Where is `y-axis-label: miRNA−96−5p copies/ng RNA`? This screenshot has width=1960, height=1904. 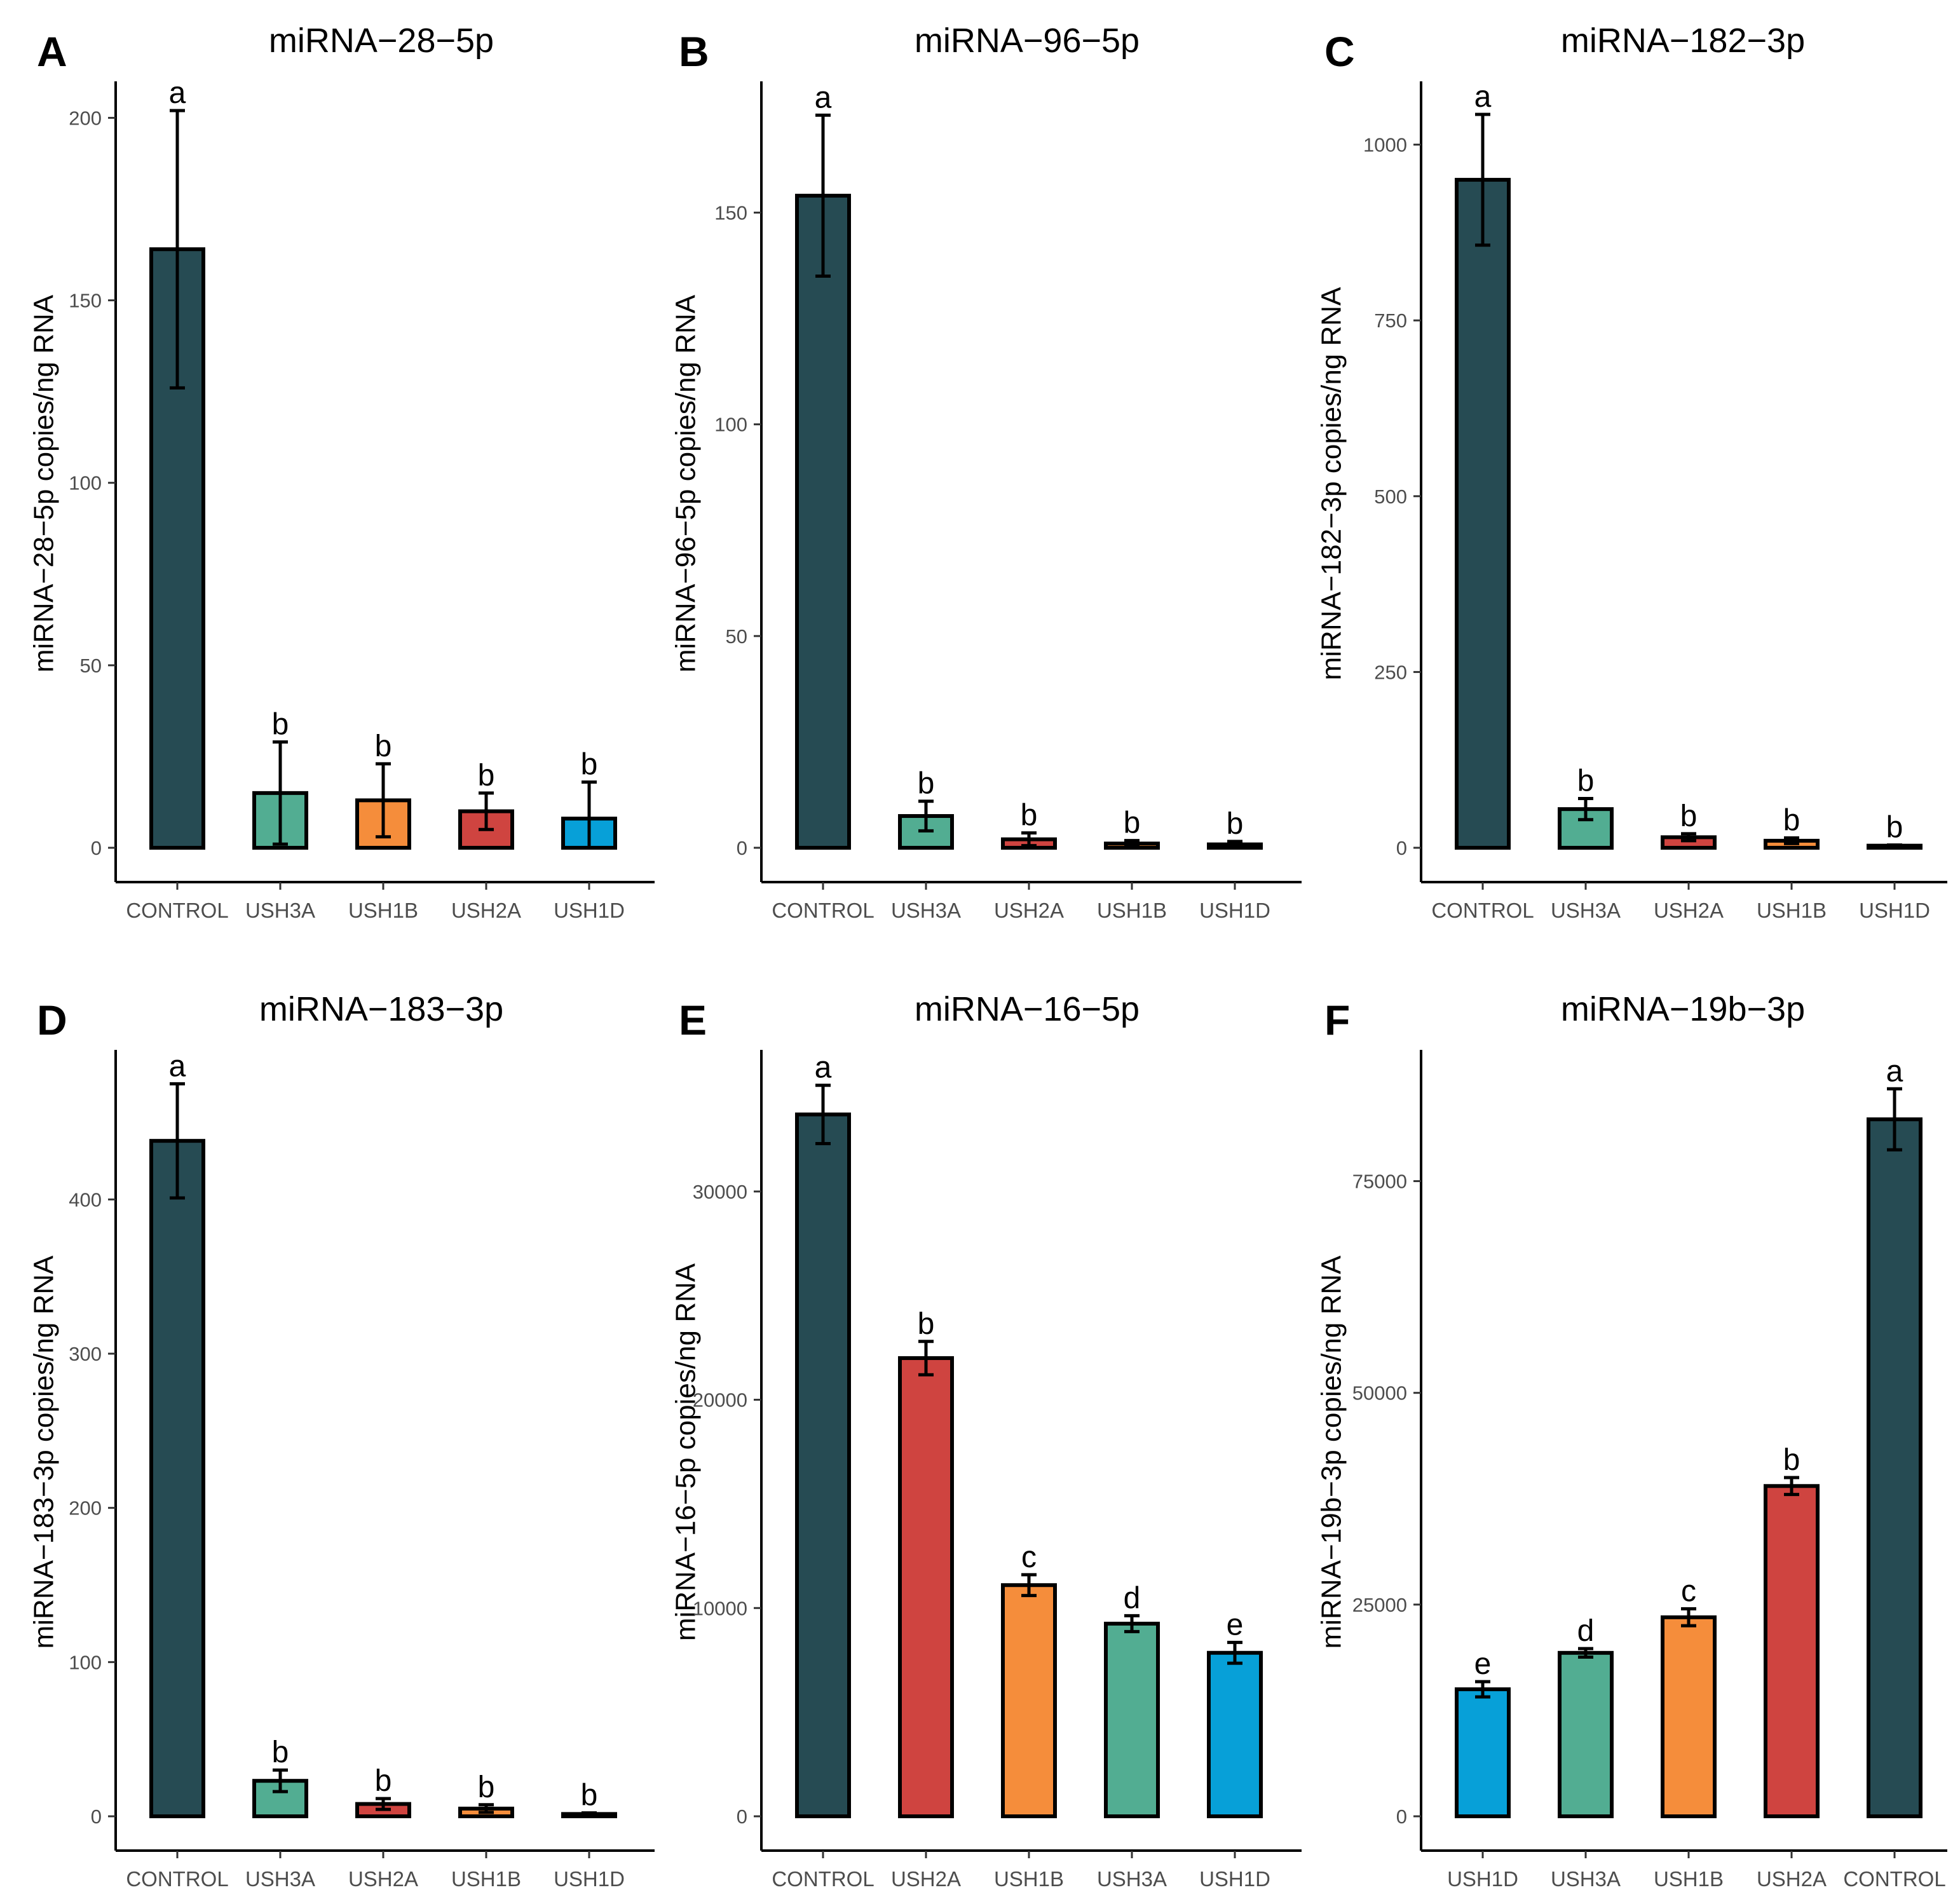
y-axis-label: miRNA−96−5p copies/ng RNA is located at coordinates (686, 483).